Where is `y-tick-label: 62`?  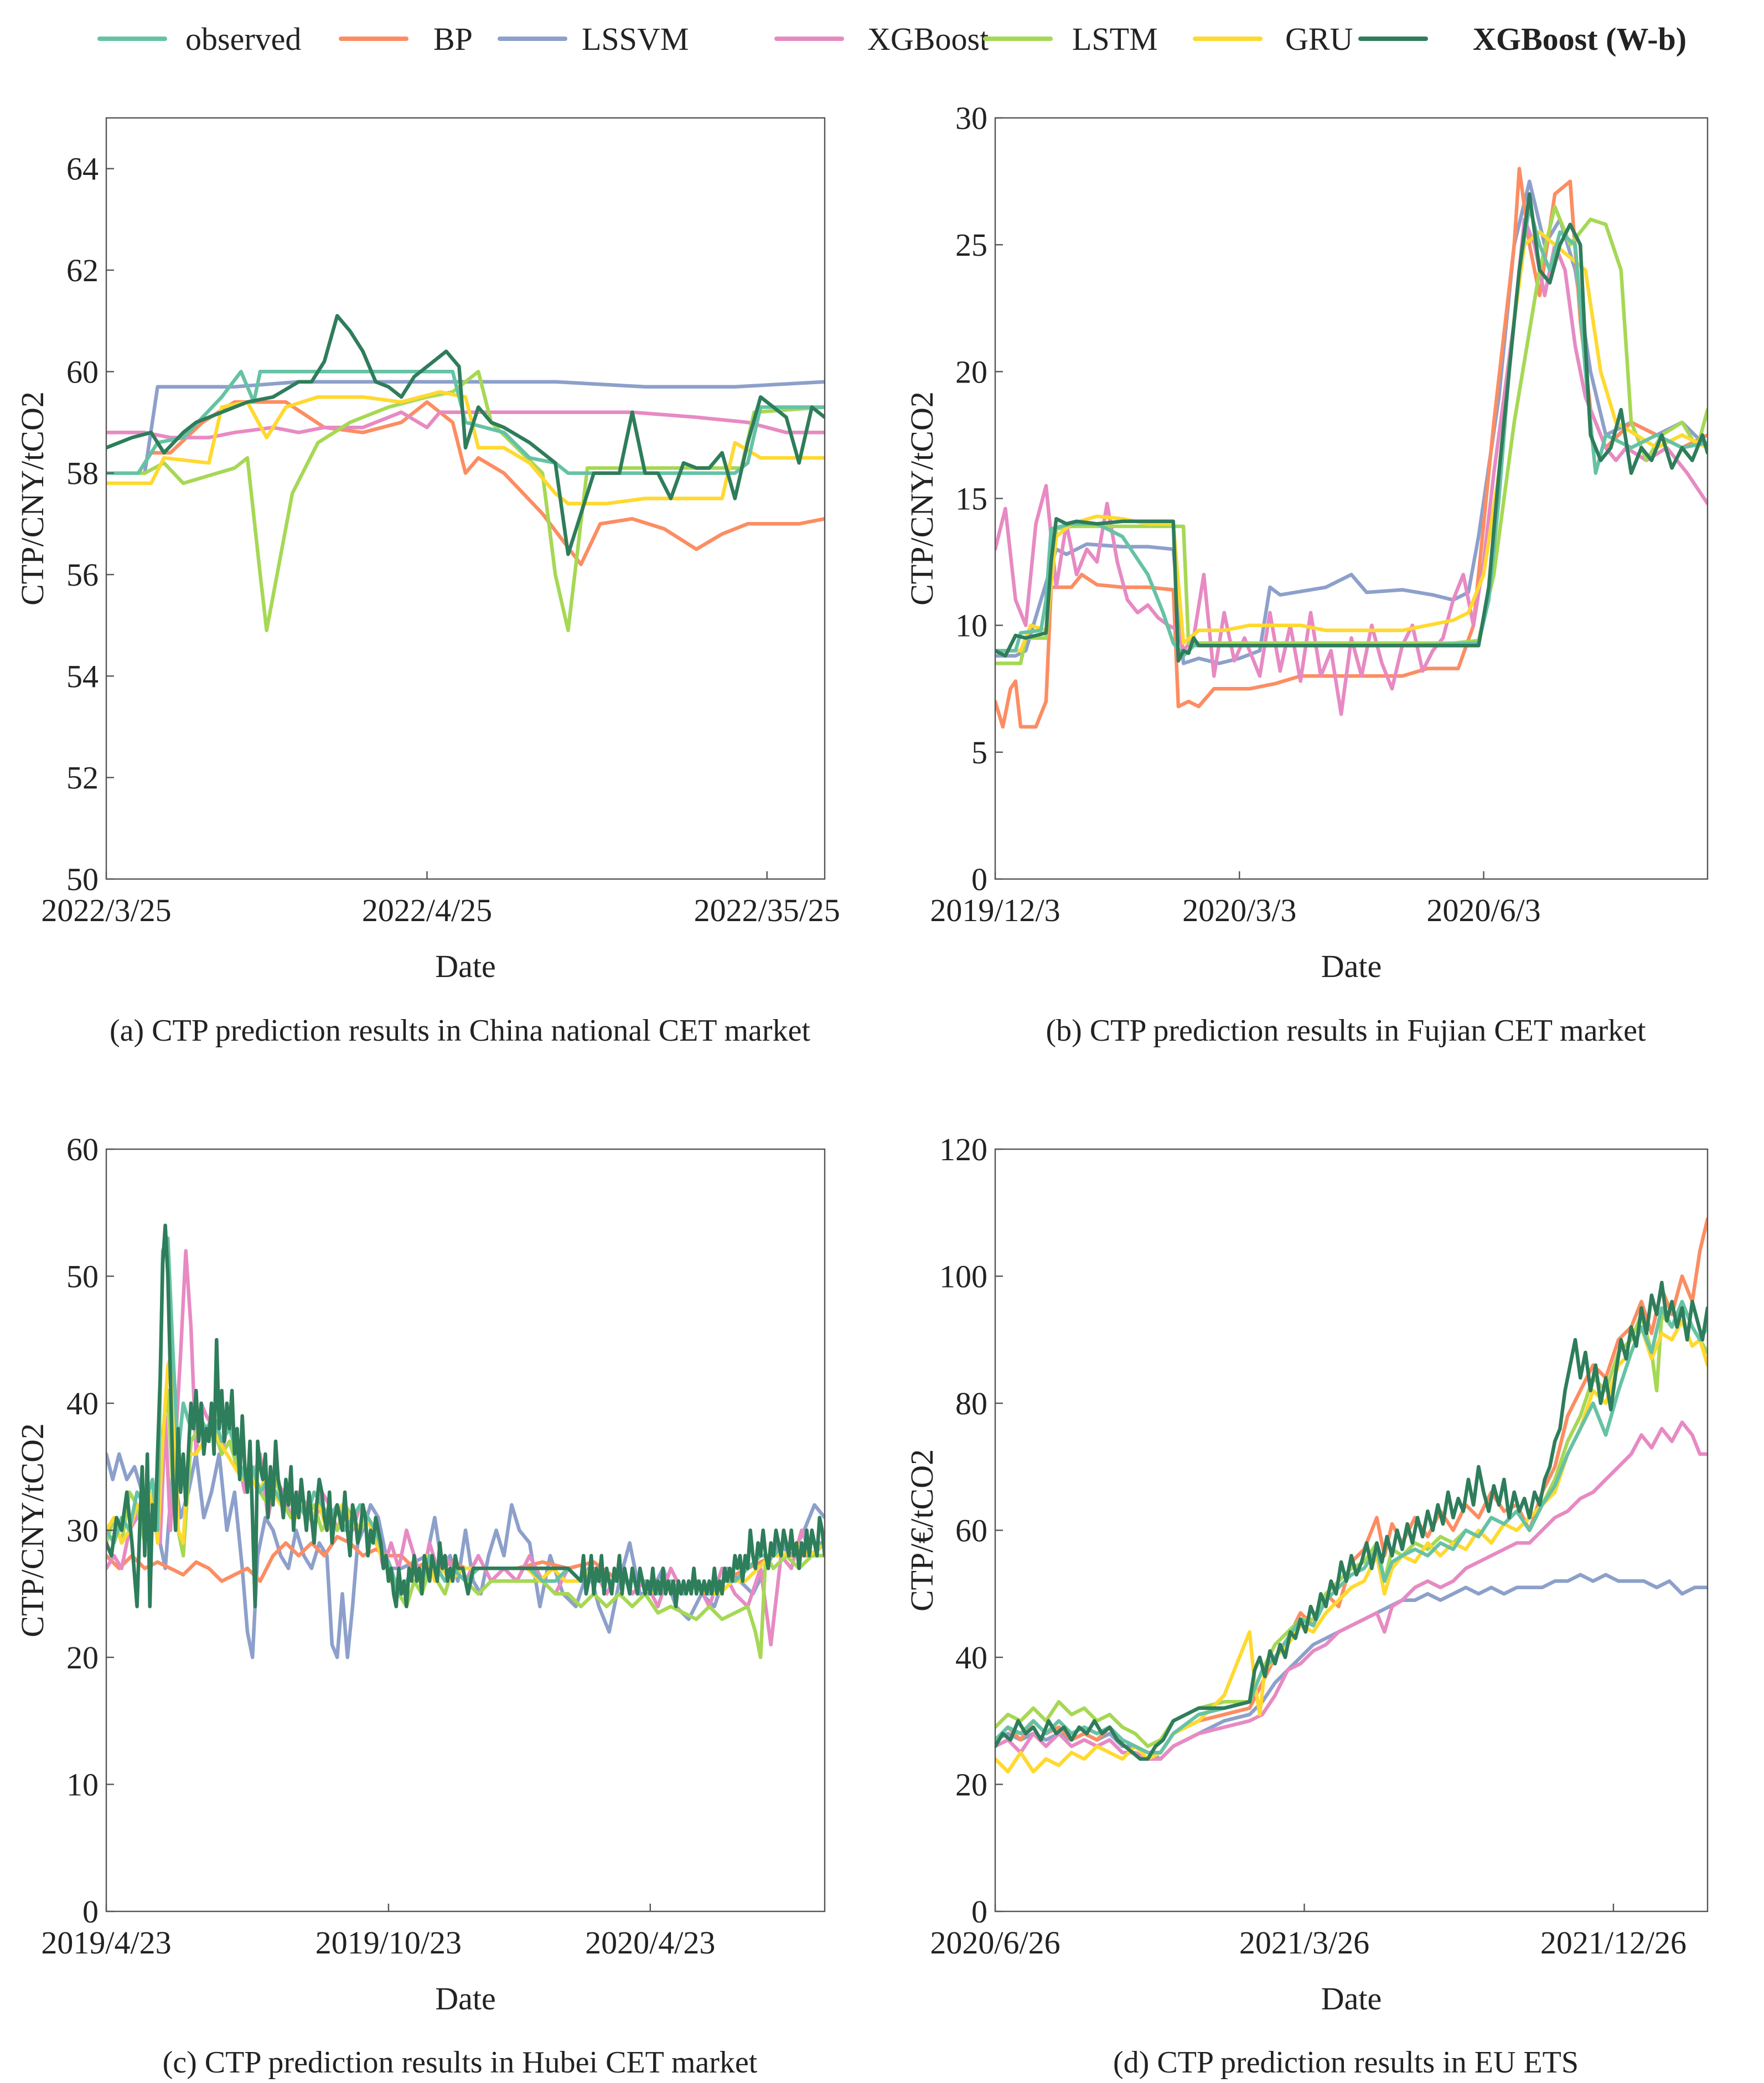 y-tick-label: 62 is located at coordinates (82, 270).